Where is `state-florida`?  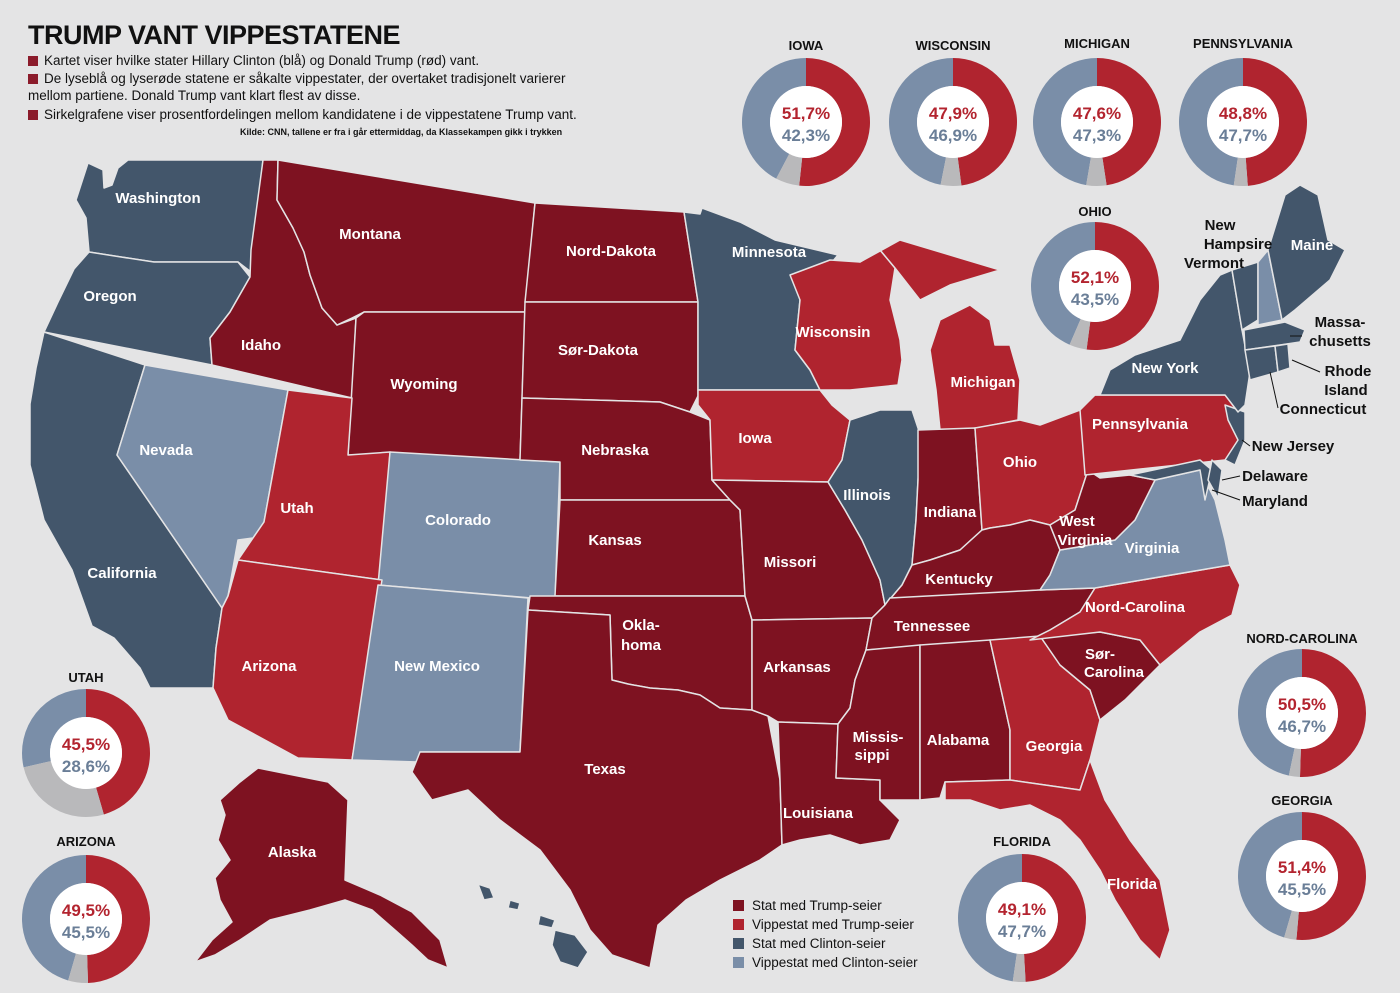
state-florida is located at coordinates (1057, 860).